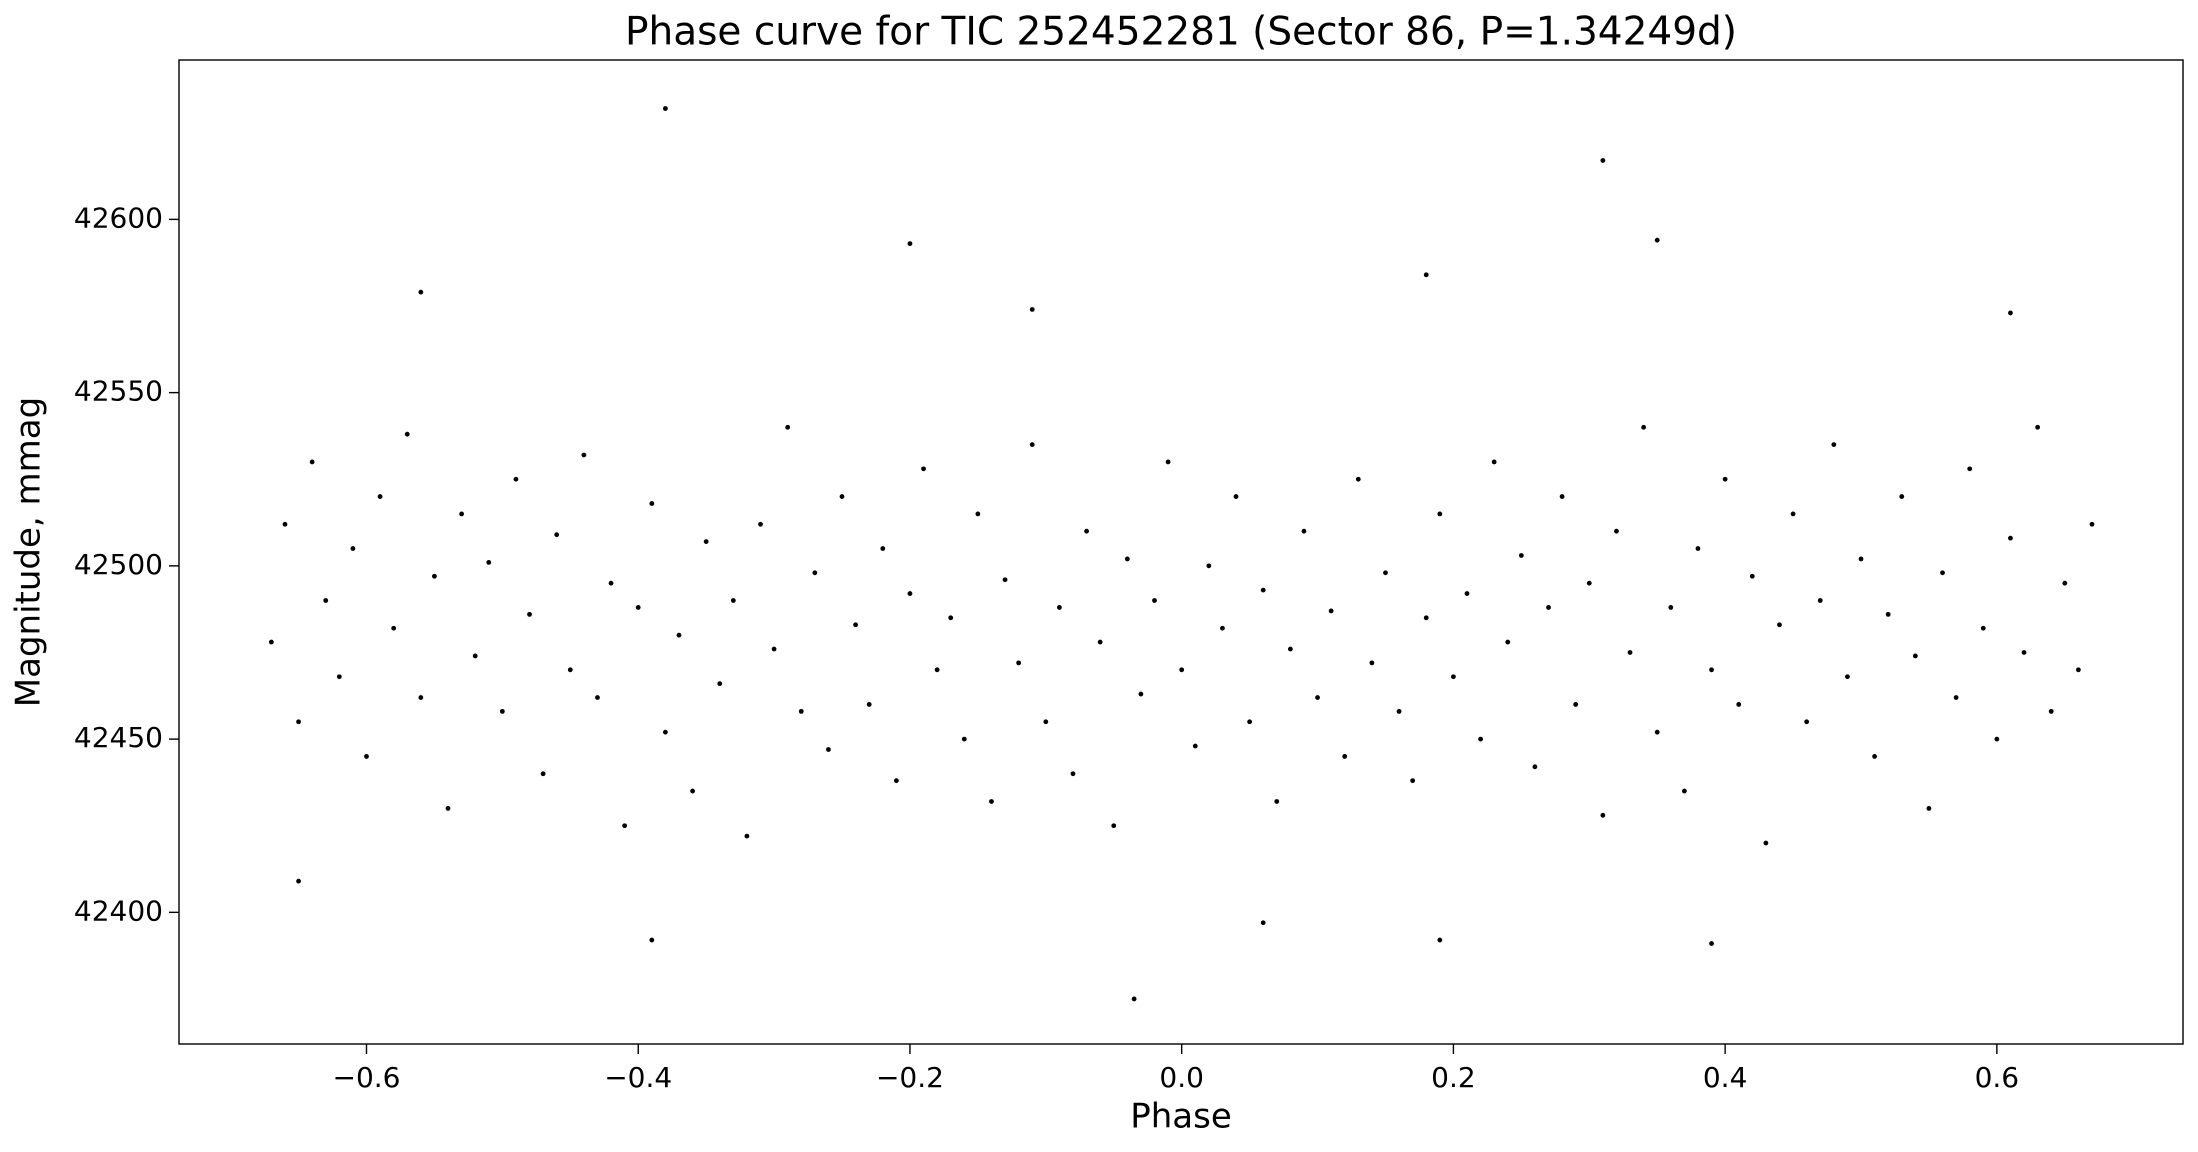 This screenshot has height=1152, width=2198. What do you see at coordinates (910, 1077) in the screenshot?
I see `x-tick-label: −0.2` at bounding box center [910, 1077].